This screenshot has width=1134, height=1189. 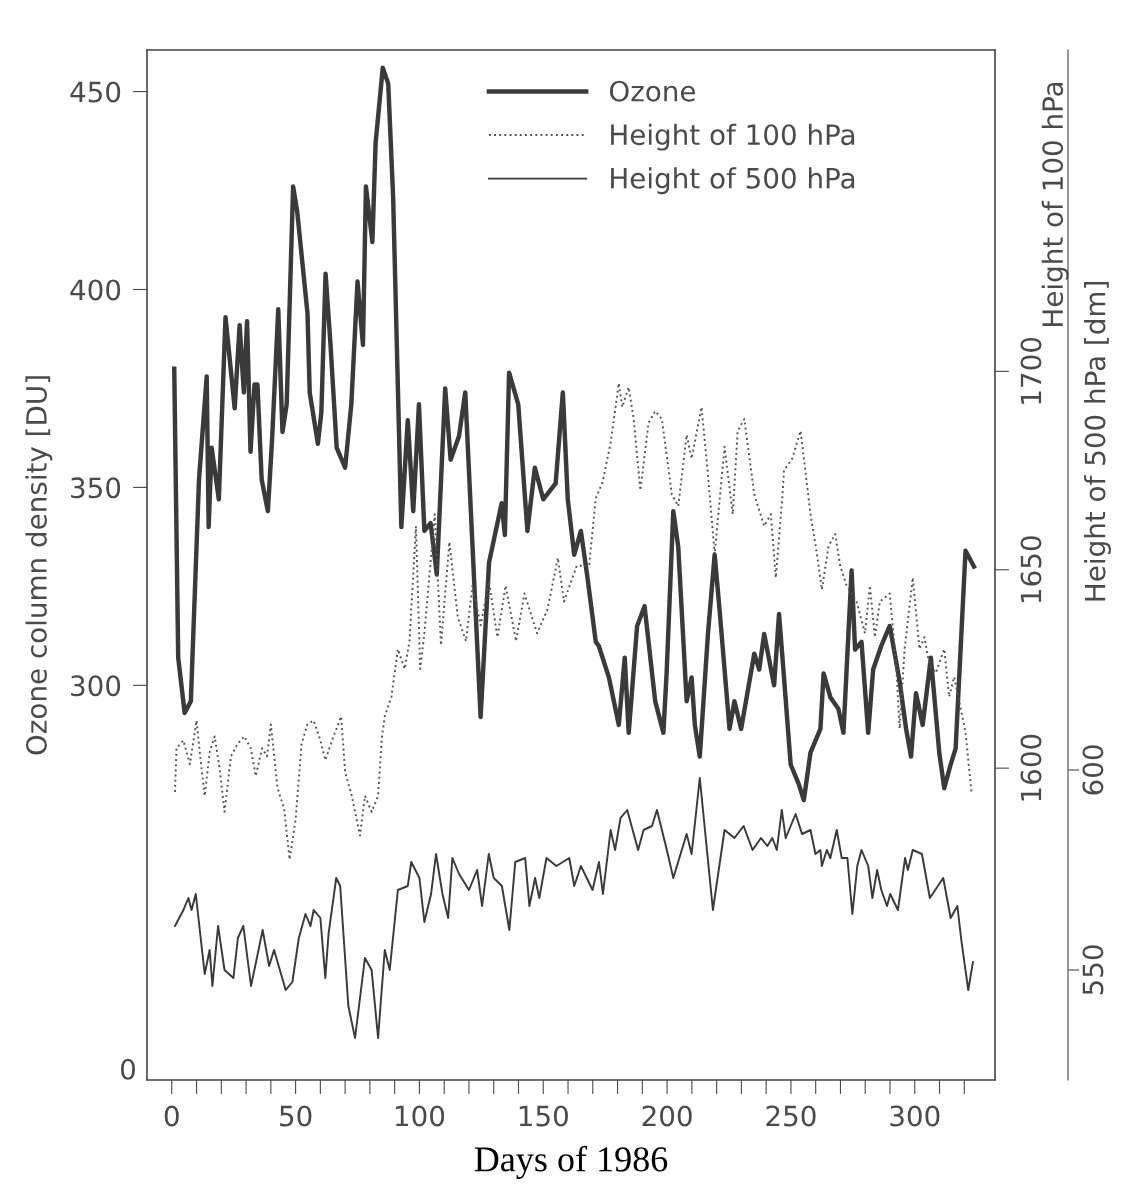 What do you see at coordinates (96, 686) in the screenshot?
I see `y-tick-label: 300` at bounding box center [96, 686].